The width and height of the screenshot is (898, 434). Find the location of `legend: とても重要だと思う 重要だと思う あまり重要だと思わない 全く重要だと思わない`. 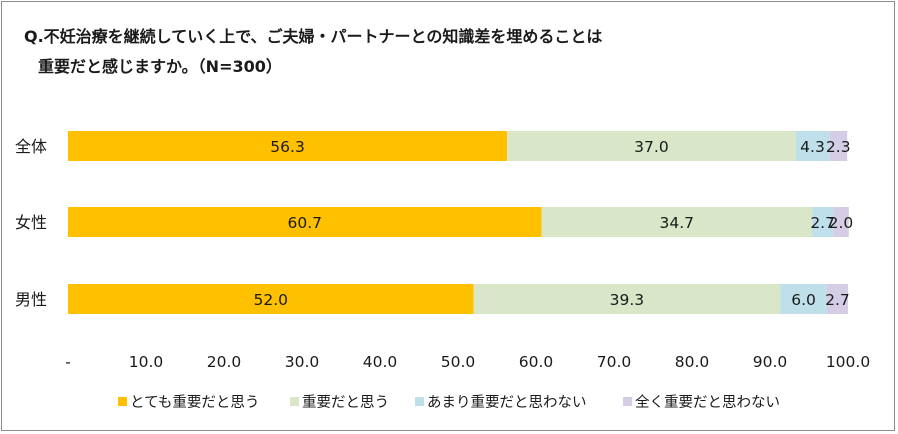

legend: とても重要だと思う 重要だと思う あまり重要だと思わない 全く重要だと思わない is located at coordinates (449, 402).